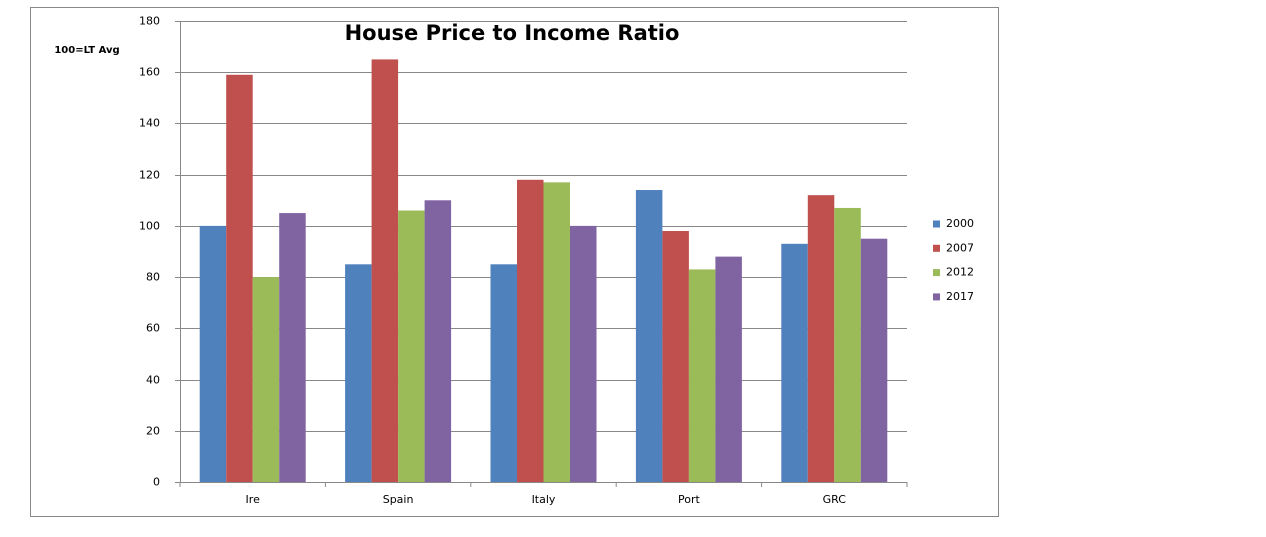 This screenshot has width=1266, height=537. I want to click on y-tick-label: 20, so click(153, 431).